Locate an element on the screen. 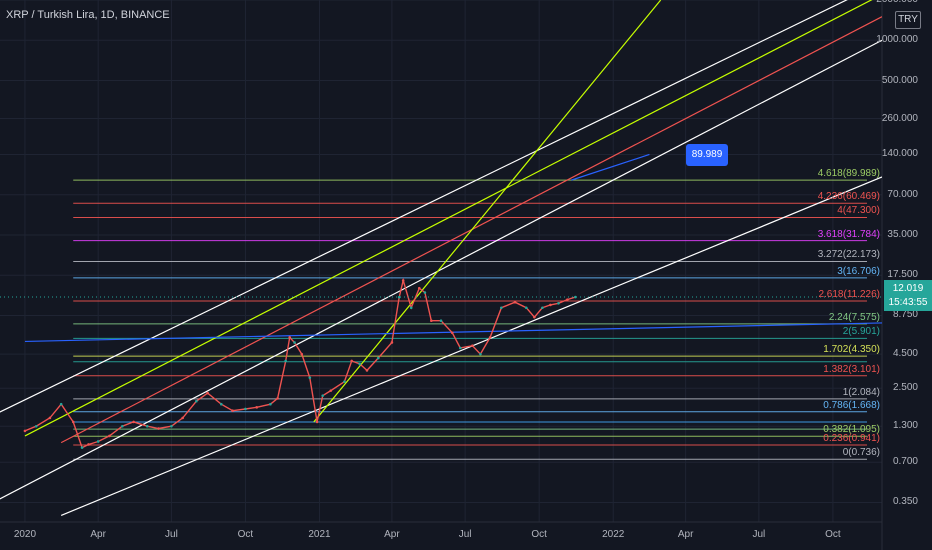 The width and height of the screenshot is (932, 550). bar-countdown: 15:43:55 is located at coordinates (908, 302).